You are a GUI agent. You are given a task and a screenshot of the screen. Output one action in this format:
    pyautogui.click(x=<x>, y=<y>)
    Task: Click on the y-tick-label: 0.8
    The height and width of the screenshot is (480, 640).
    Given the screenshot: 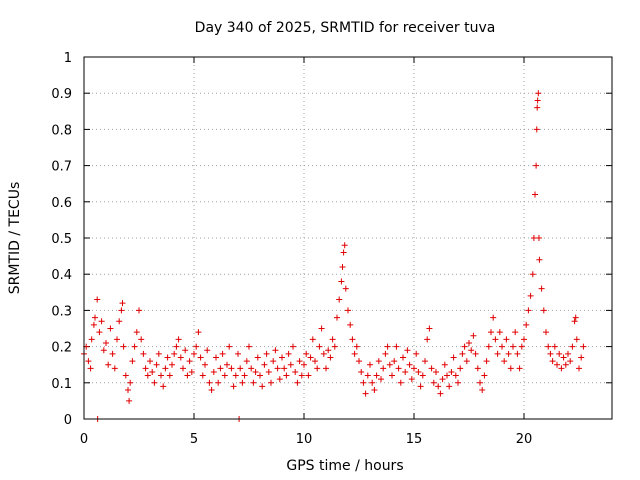 What is the action you would take?
    pyautogui.click(x=61, y=130)
    